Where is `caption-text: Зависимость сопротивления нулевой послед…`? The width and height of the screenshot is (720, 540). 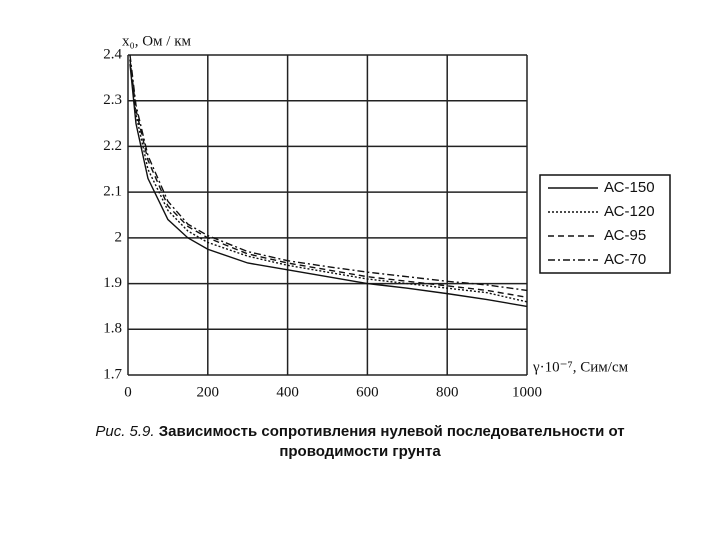 caption-text: Зависимость сопротивления нулевой послед… is located at coordinates (392, 431).